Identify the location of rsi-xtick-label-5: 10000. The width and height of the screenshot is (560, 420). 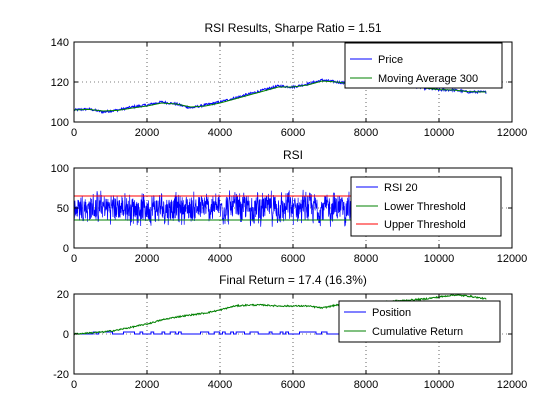
(439, 259).